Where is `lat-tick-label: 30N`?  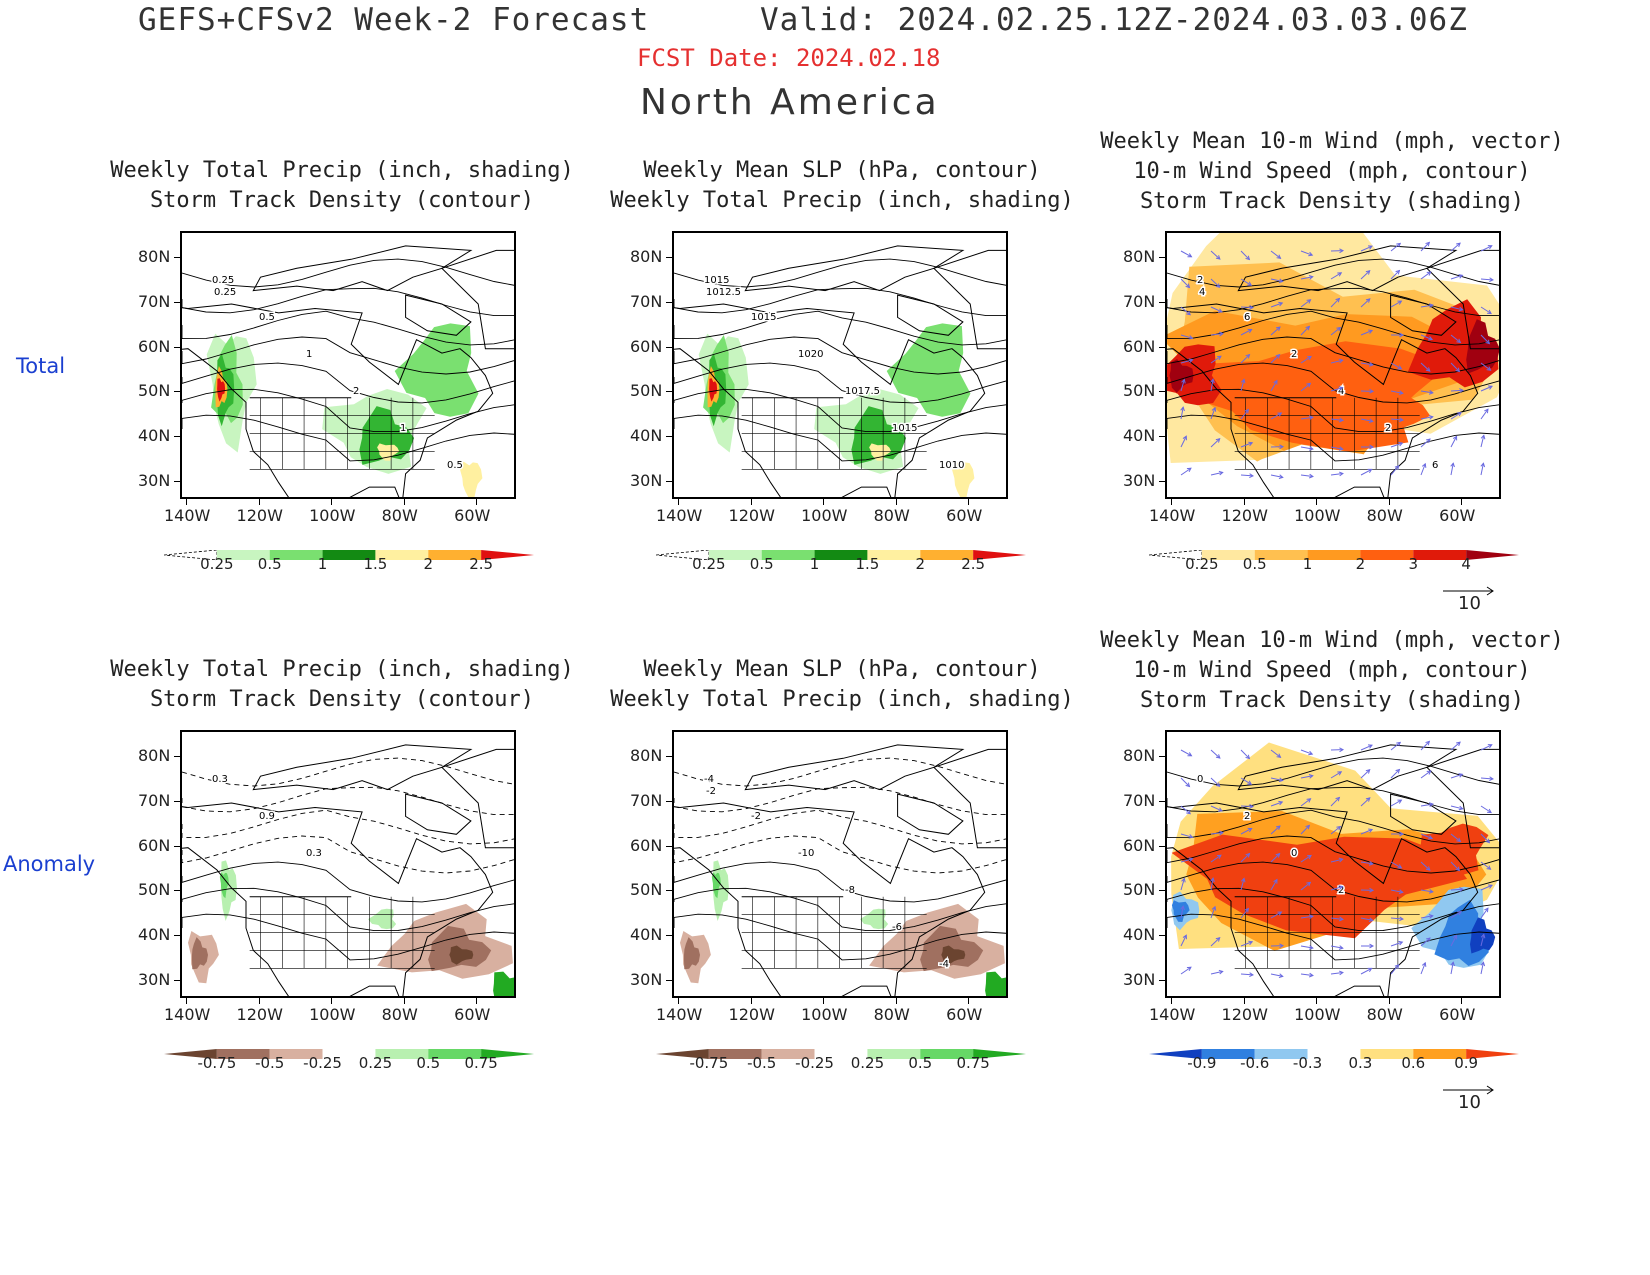 lat-tick-label: 30N is located at coordinates (646, 979).